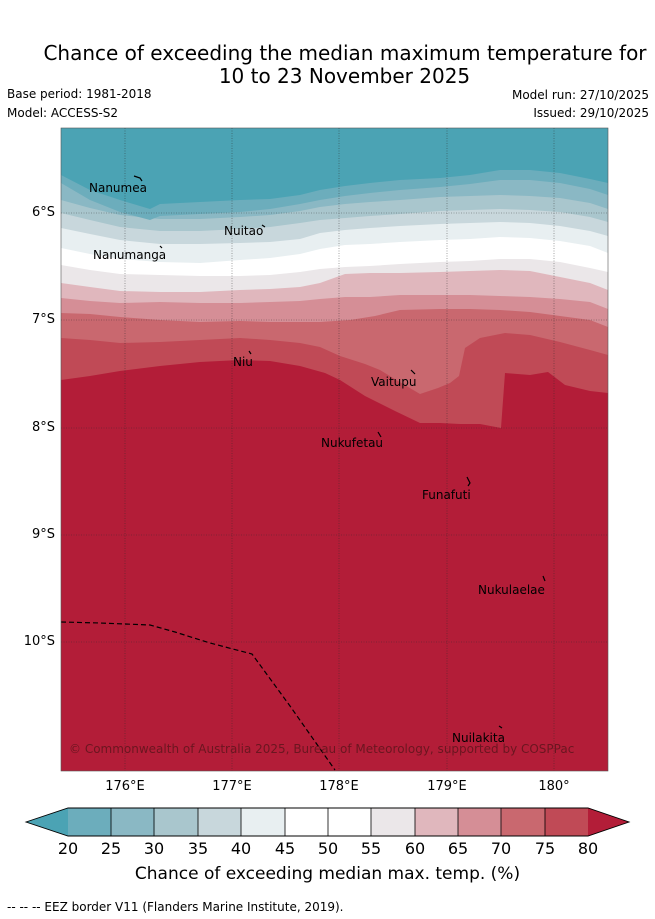 The width and height of the screenshot is (655, 919). I want to click on place-funafuti: Funafuti, so click(446, 495).